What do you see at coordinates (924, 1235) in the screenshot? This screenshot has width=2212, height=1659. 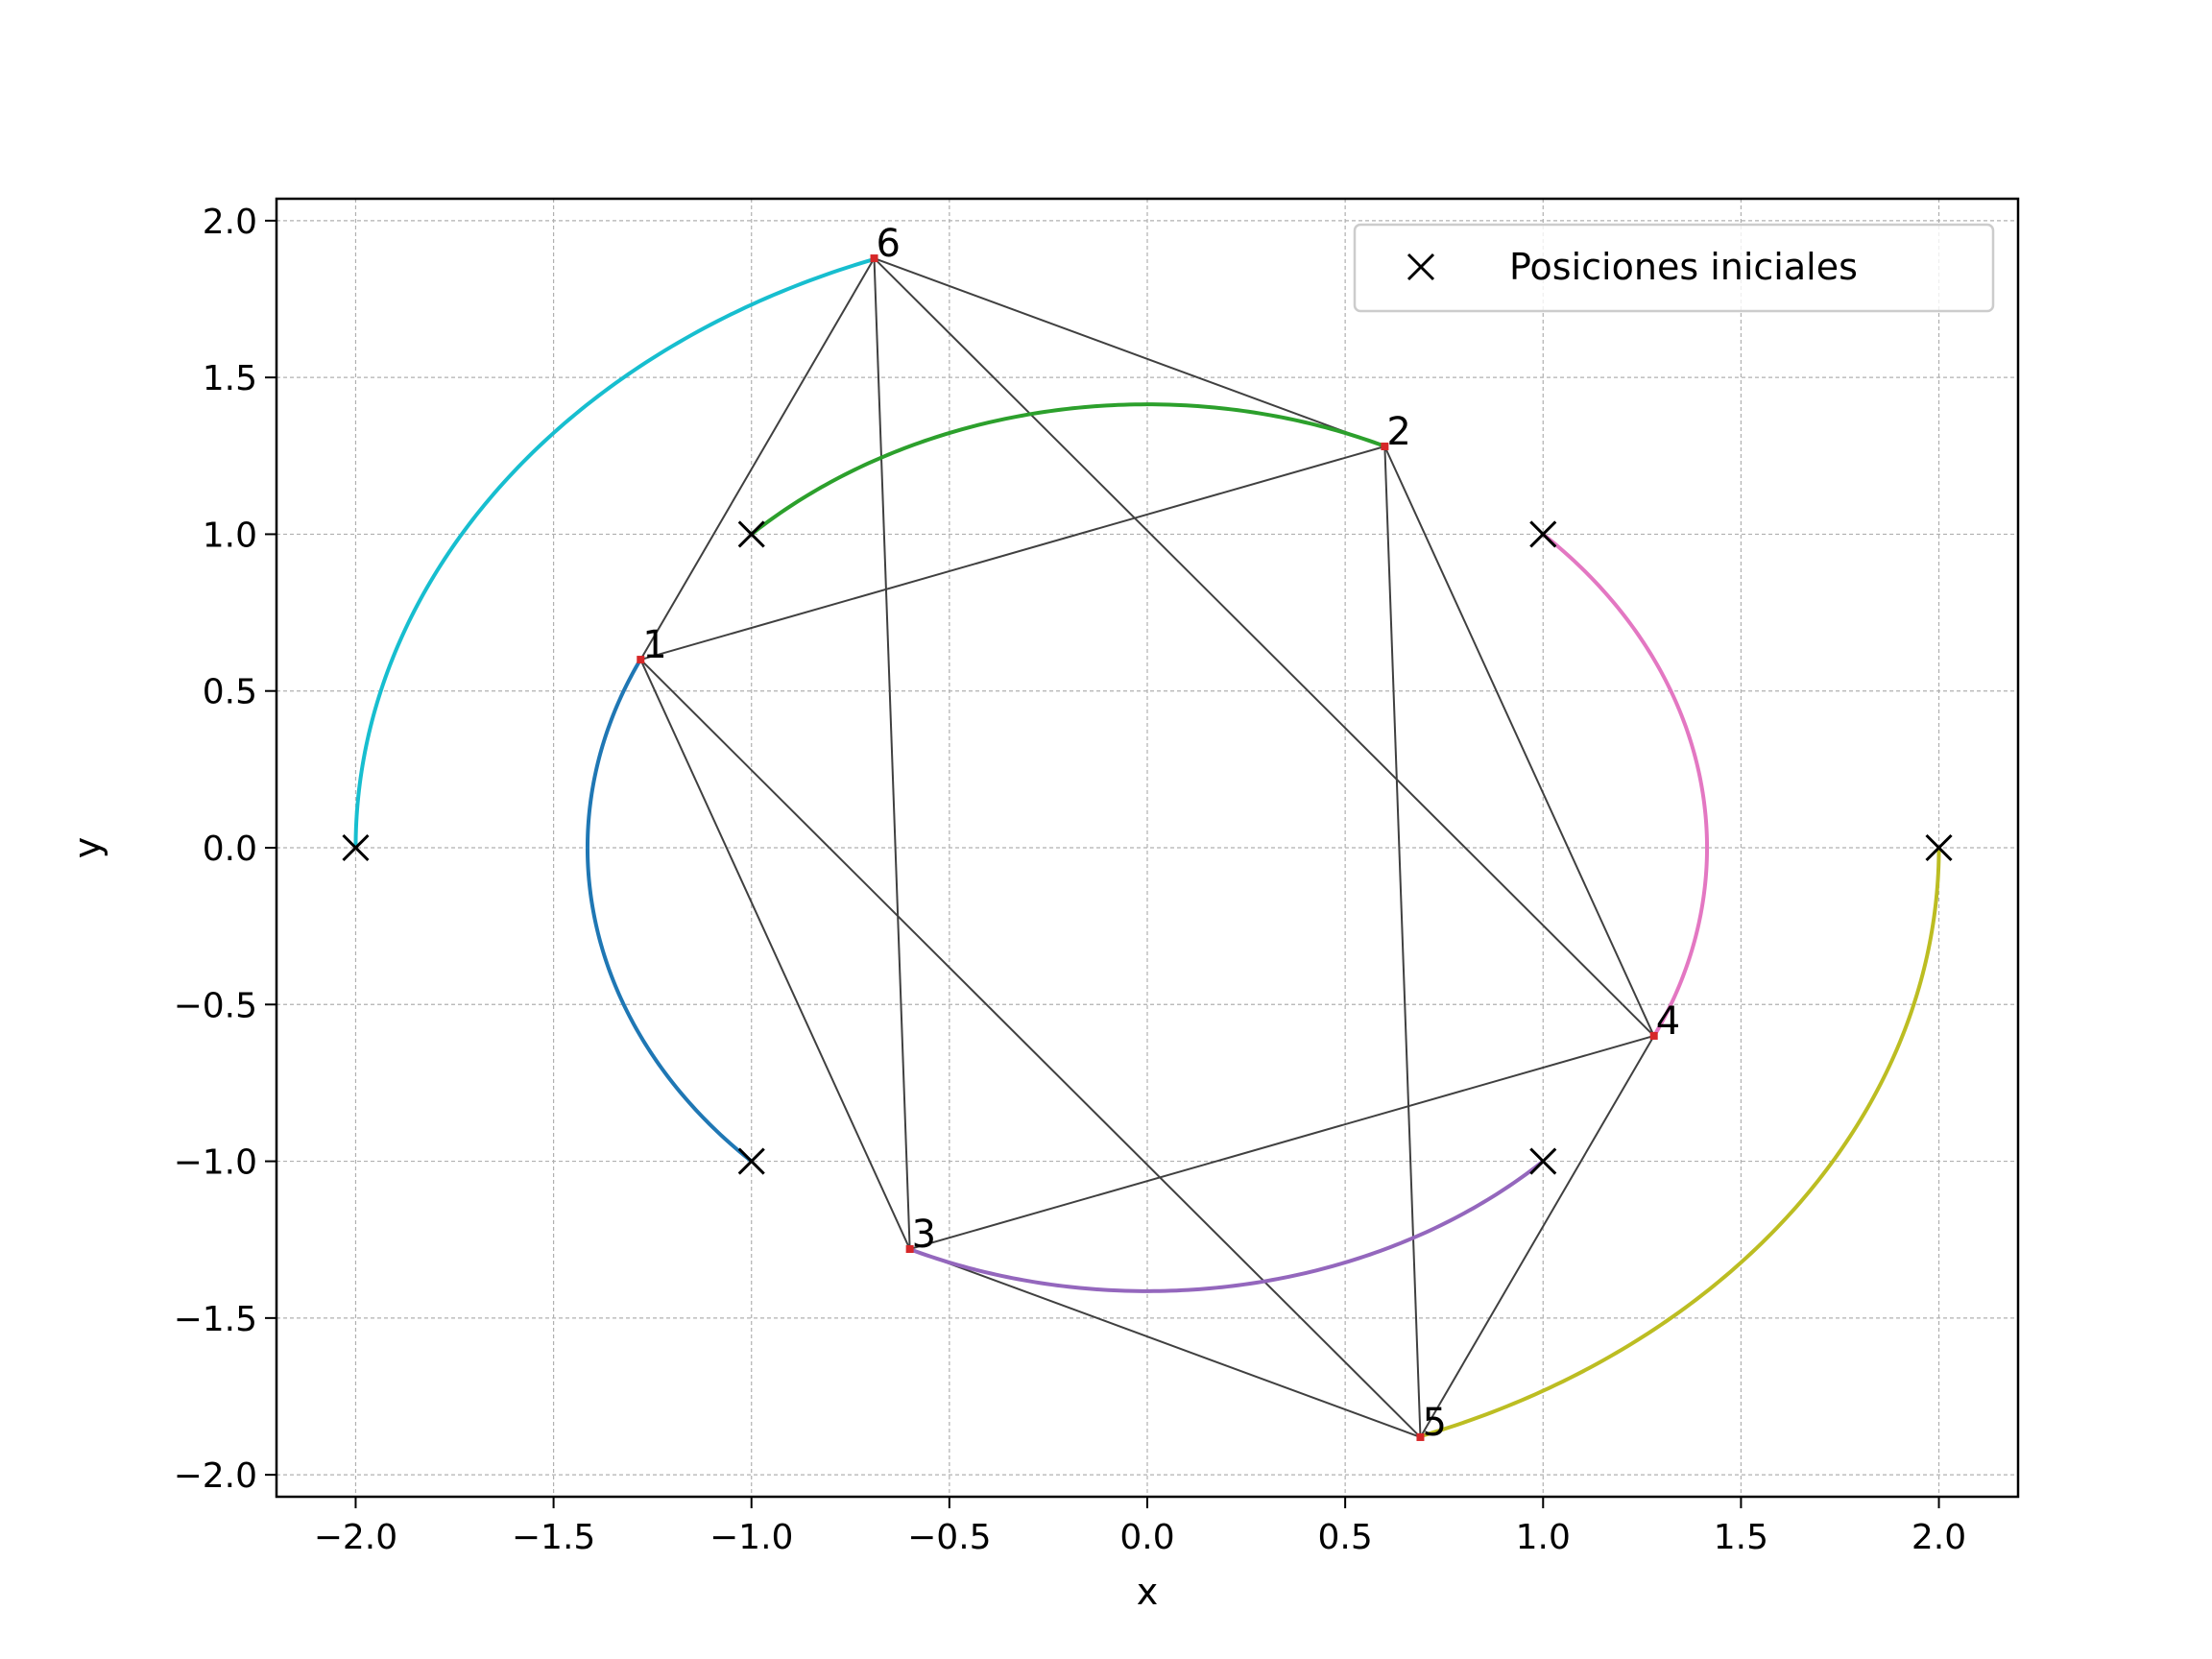 I see `point-label: 3` at bounding box center [924, 1235].